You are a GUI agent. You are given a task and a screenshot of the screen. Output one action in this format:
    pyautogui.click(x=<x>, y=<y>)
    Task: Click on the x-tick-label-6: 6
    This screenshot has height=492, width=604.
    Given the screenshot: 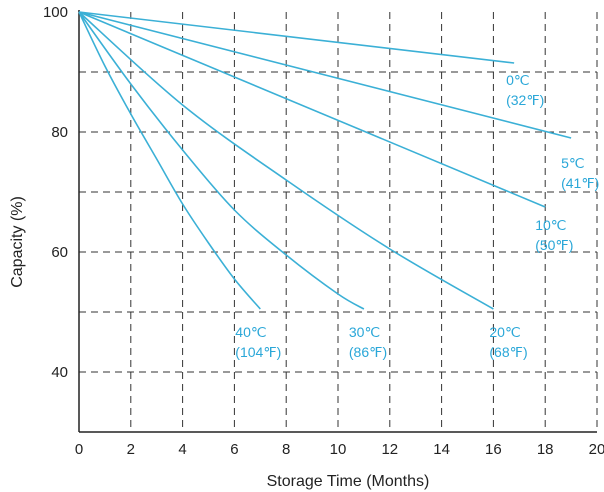 What is the action you would take?
    pyautogui.click(x=234, y=449)
    